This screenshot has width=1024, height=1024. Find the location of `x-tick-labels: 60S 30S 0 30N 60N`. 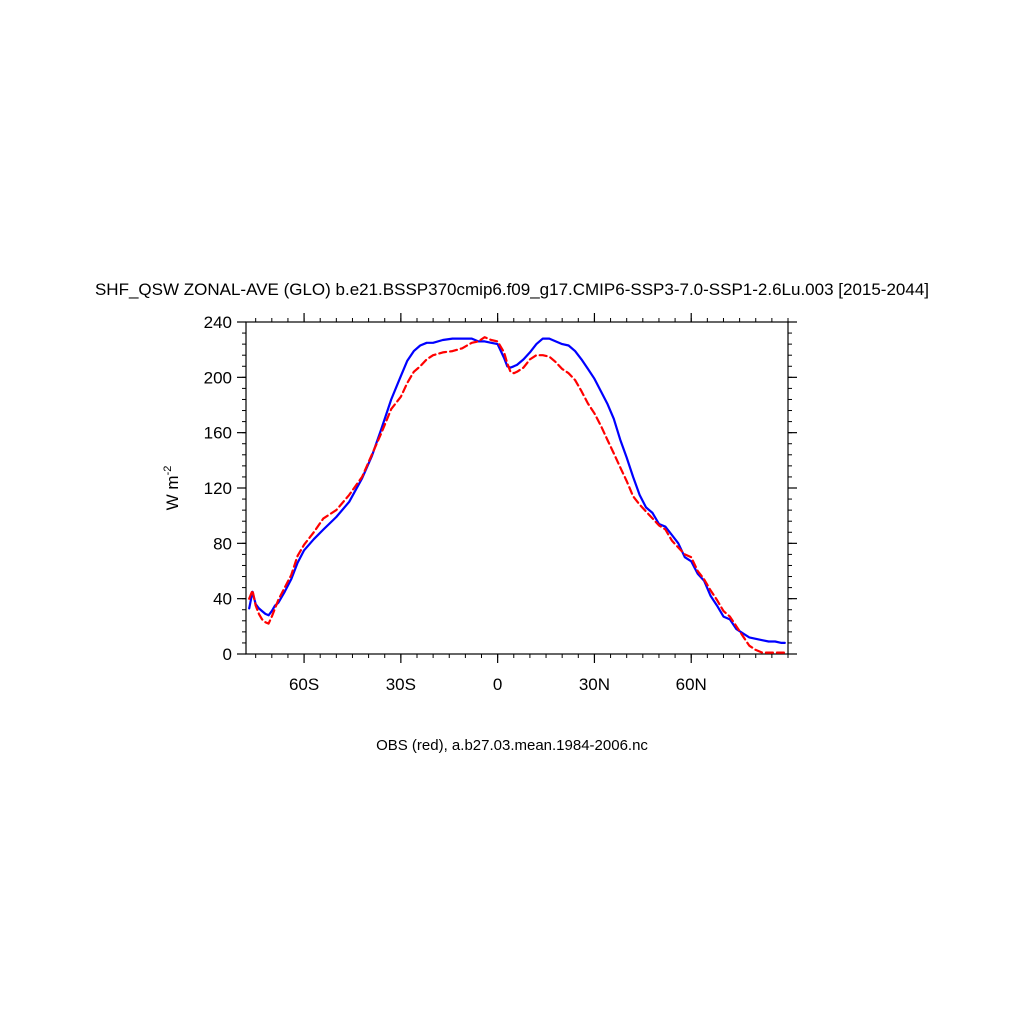

x-tick-labels: 60S 30S 0 30N 60N is located at coordinates (498, 684).